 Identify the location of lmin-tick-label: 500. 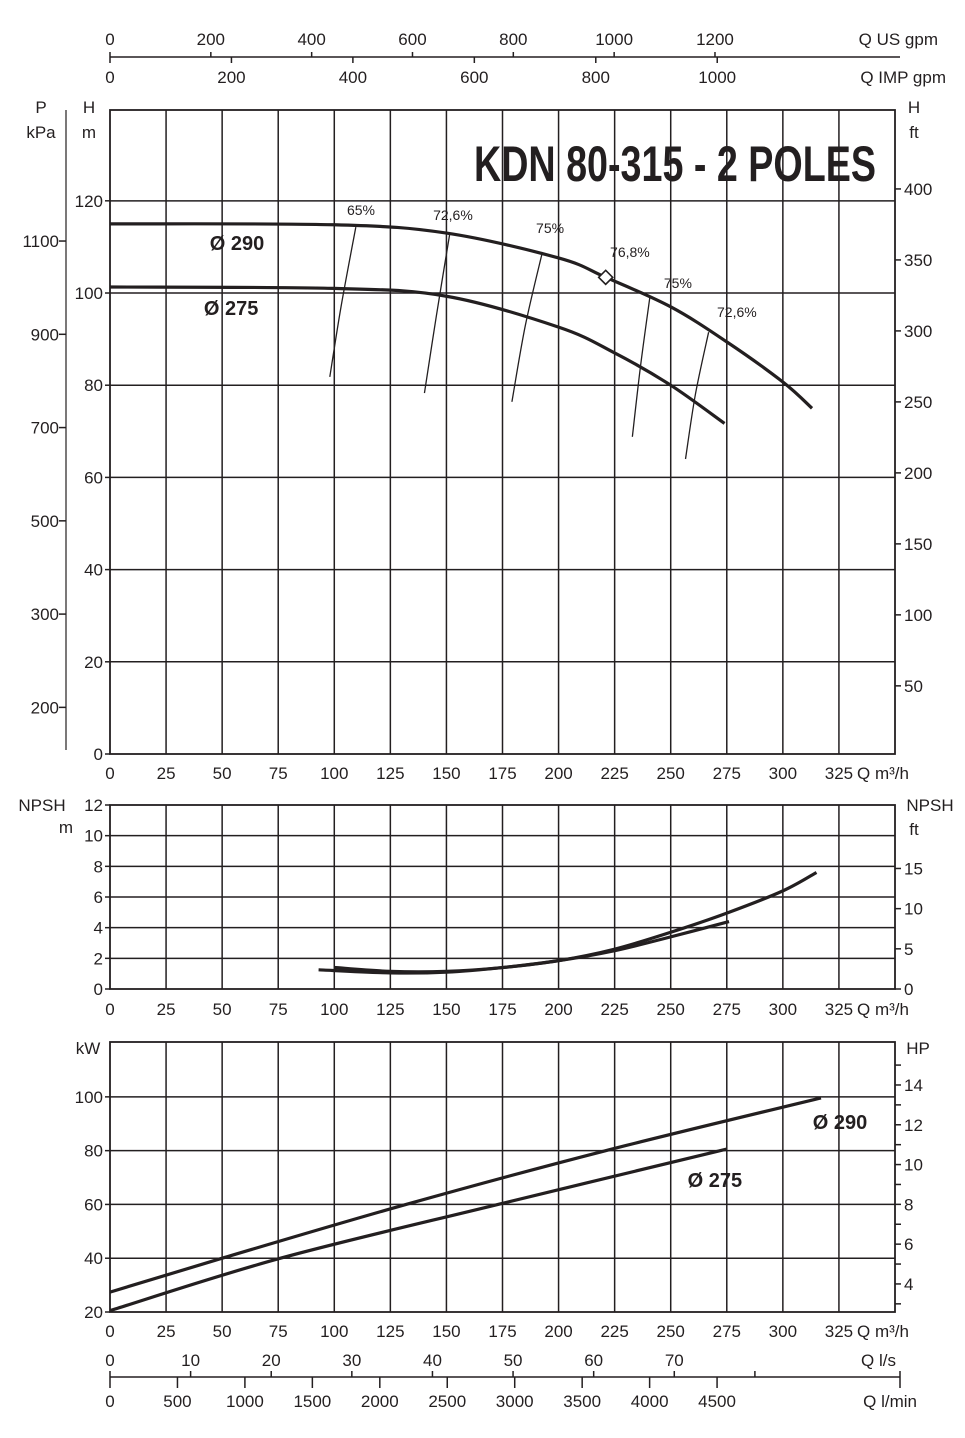
(177, 1401).